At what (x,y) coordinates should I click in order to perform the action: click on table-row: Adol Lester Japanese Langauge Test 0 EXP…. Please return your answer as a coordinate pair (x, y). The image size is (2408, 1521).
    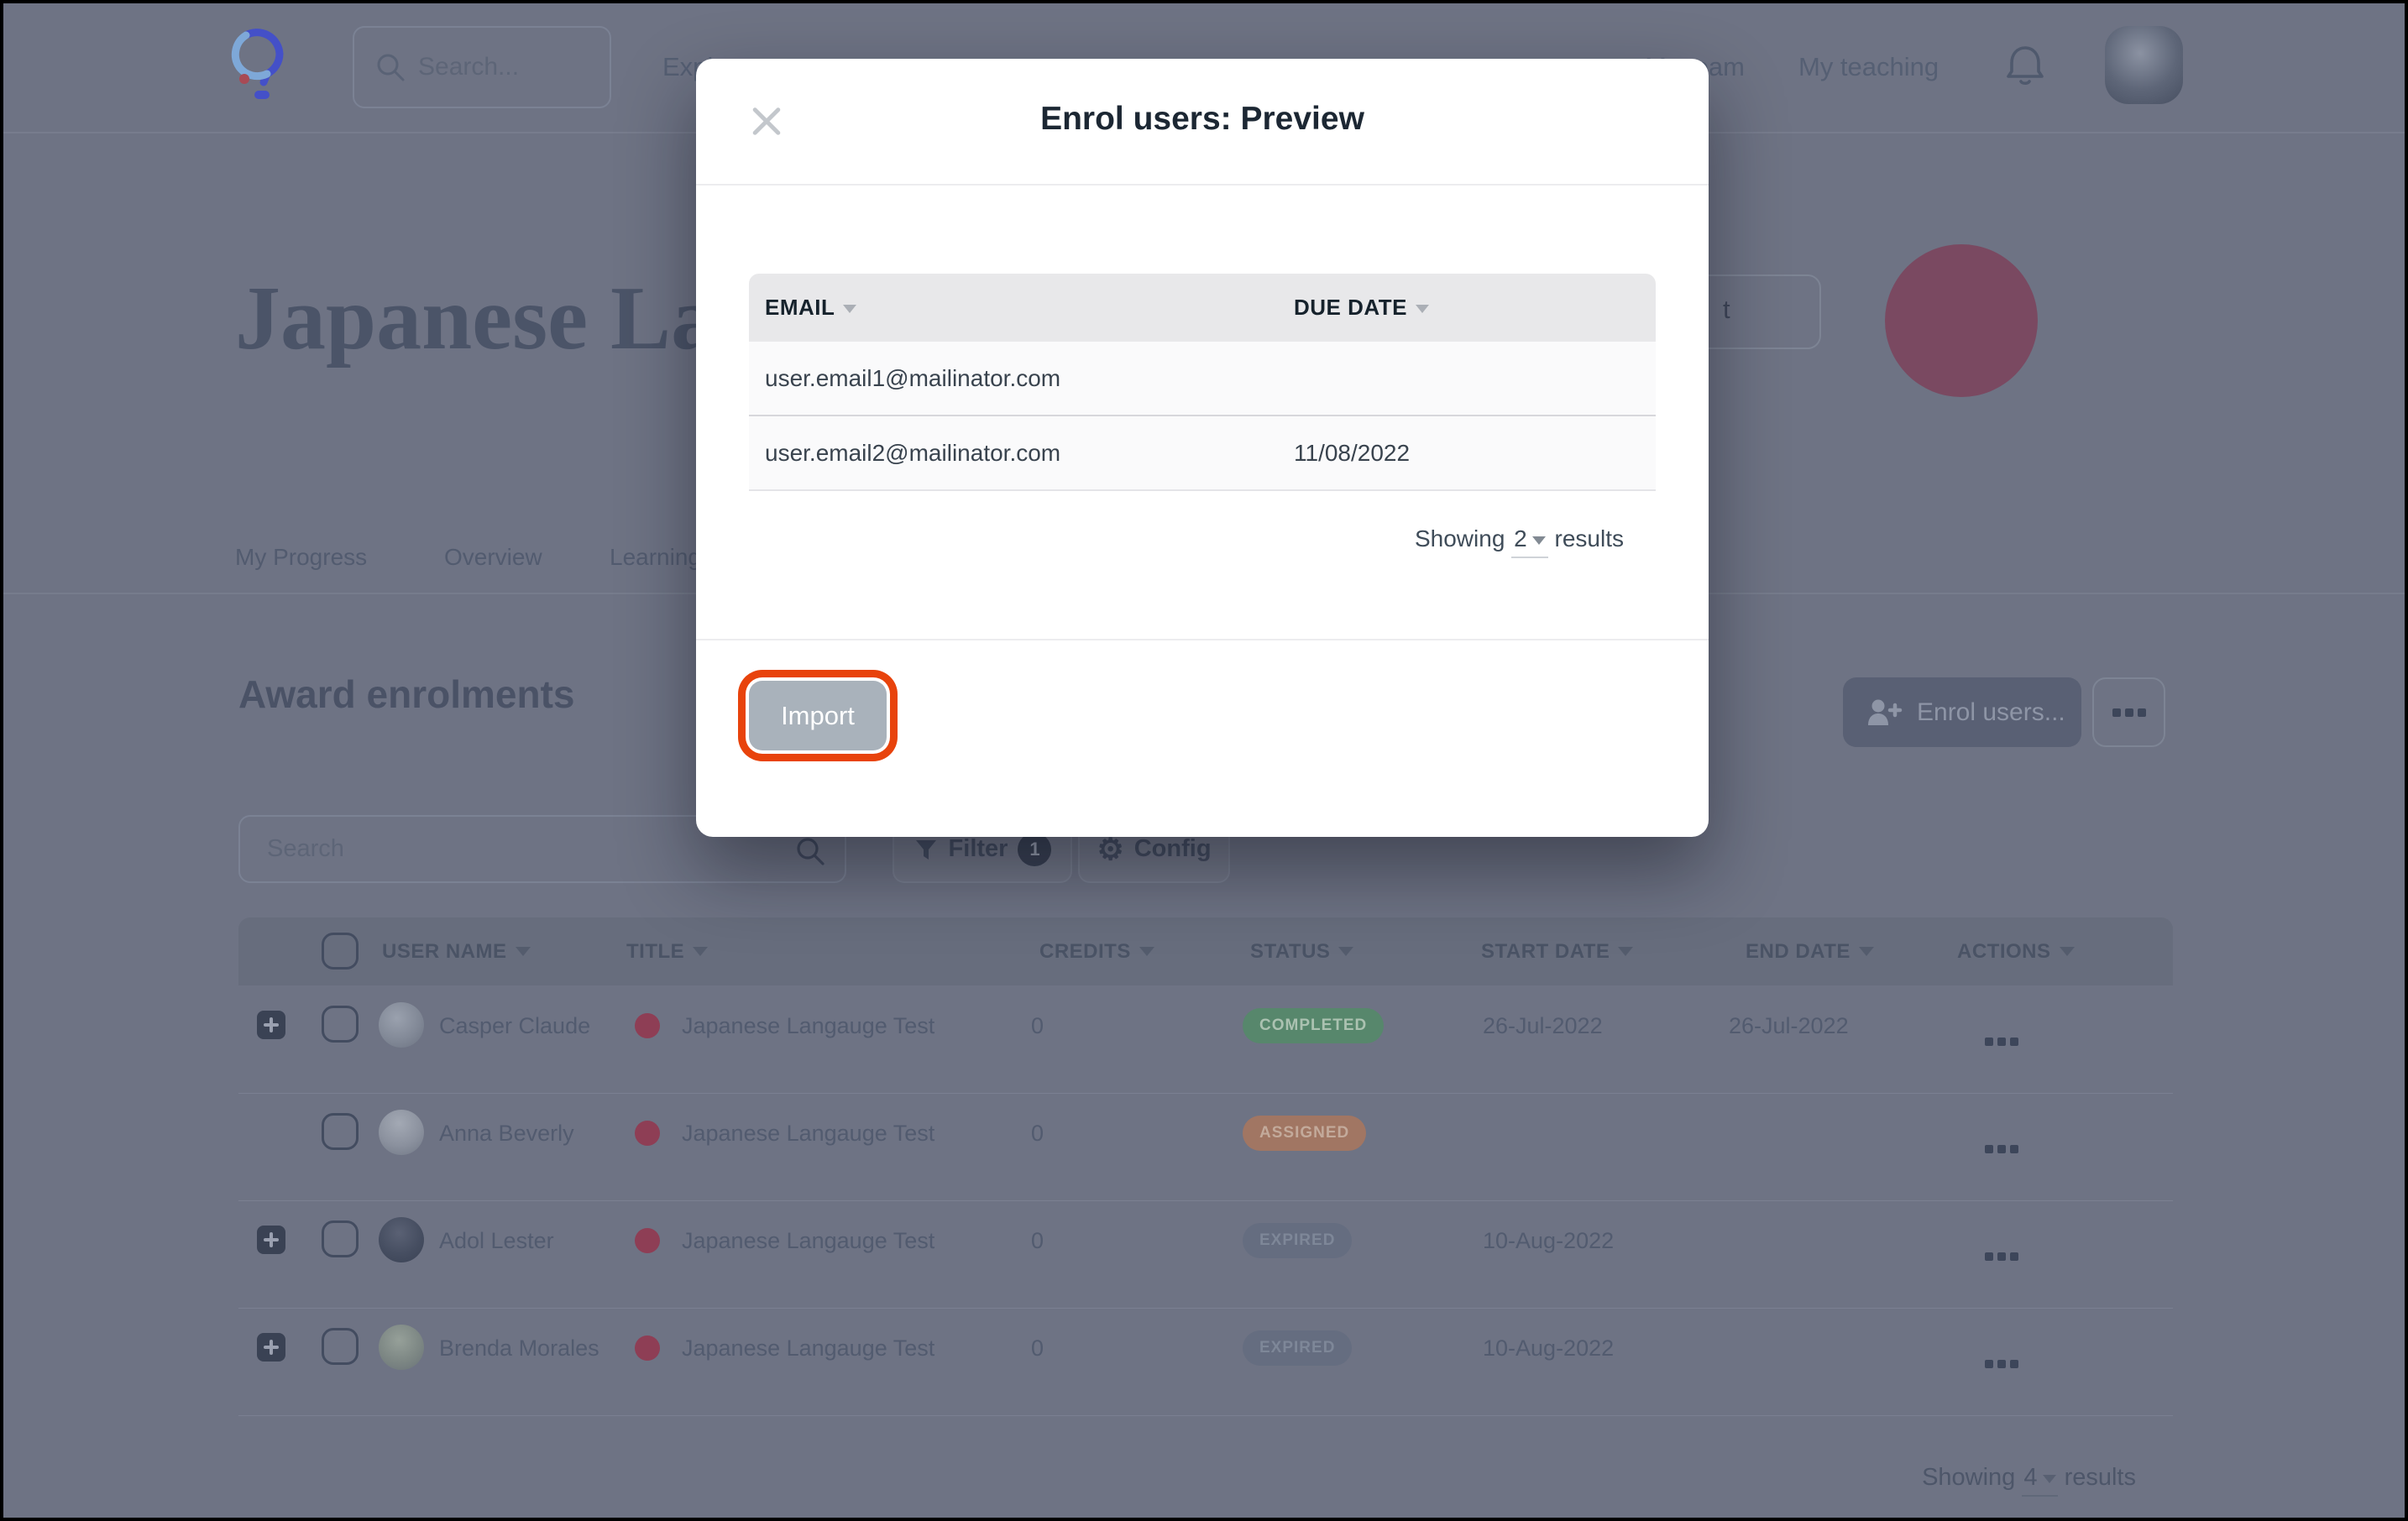
    Looking at the image, I should click on (1205, 1254).